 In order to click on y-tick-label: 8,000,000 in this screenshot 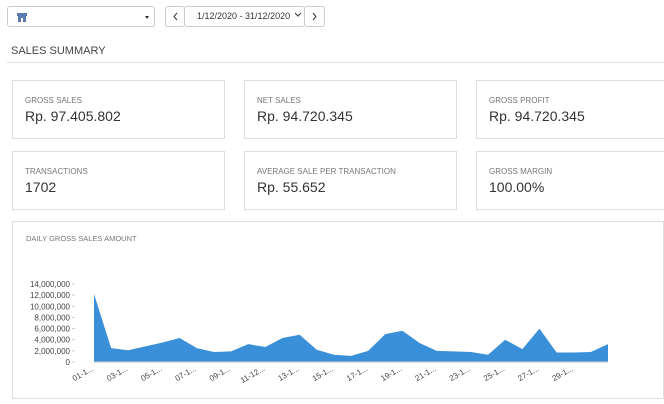, I will do `click(52, 317)`.